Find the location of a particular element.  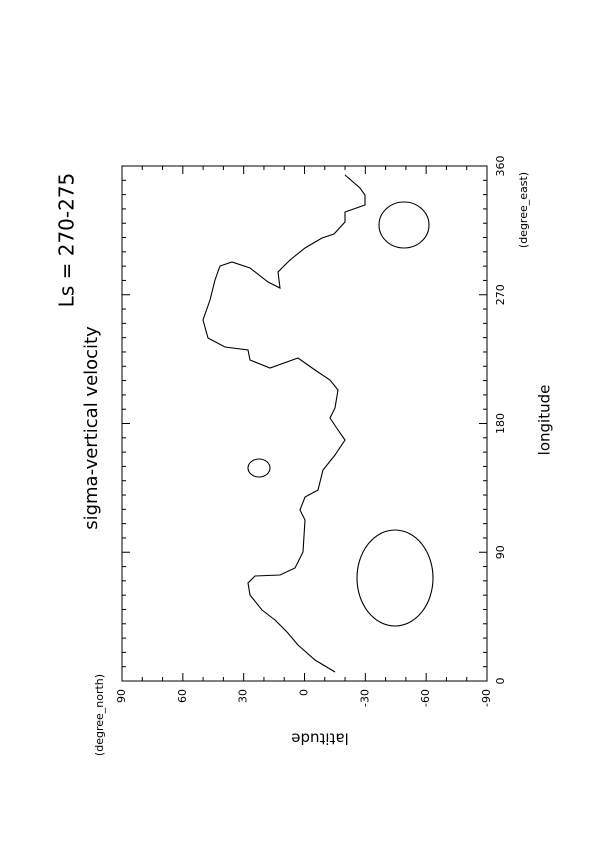

y-tick-label: -90 is located at coordinates (486, 698).